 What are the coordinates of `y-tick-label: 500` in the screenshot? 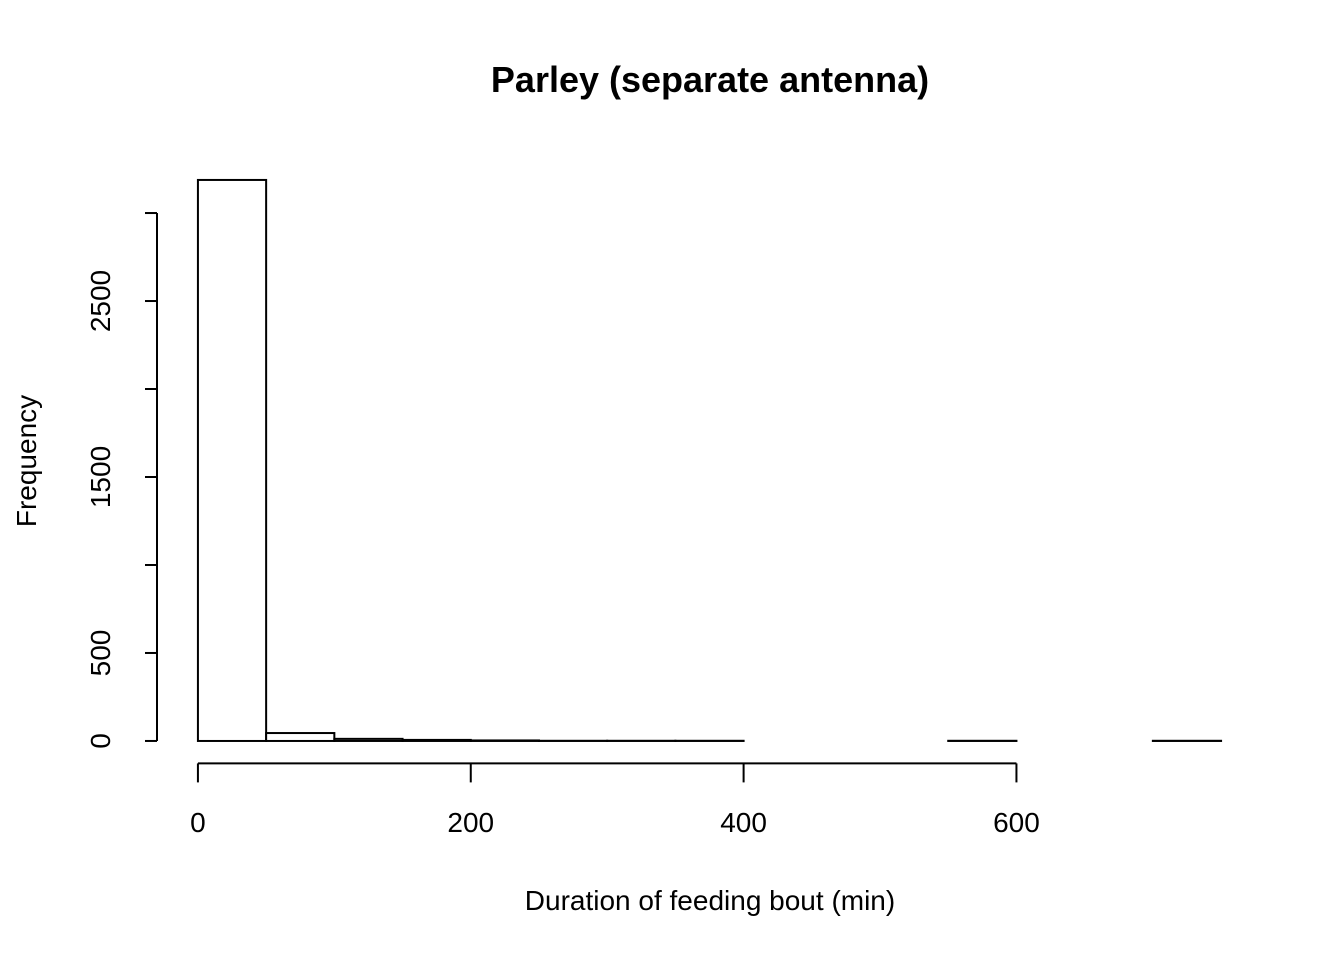 It's located at (100, 653).